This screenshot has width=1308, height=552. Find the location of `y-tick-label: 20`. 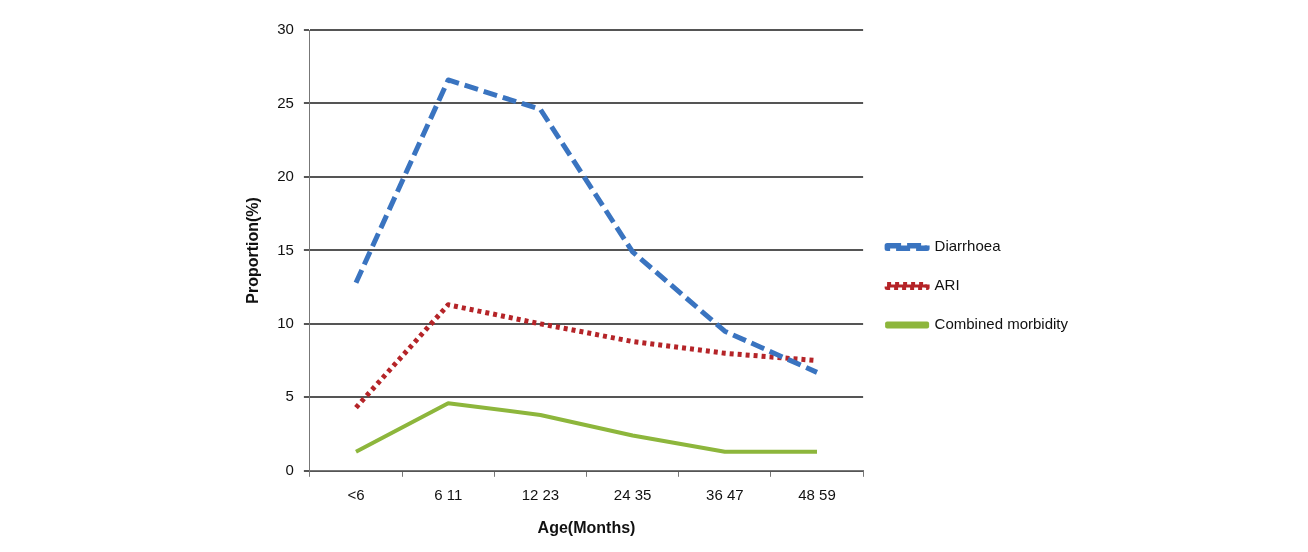

y-tick-label: 20 is located at coordinates (285, 176).